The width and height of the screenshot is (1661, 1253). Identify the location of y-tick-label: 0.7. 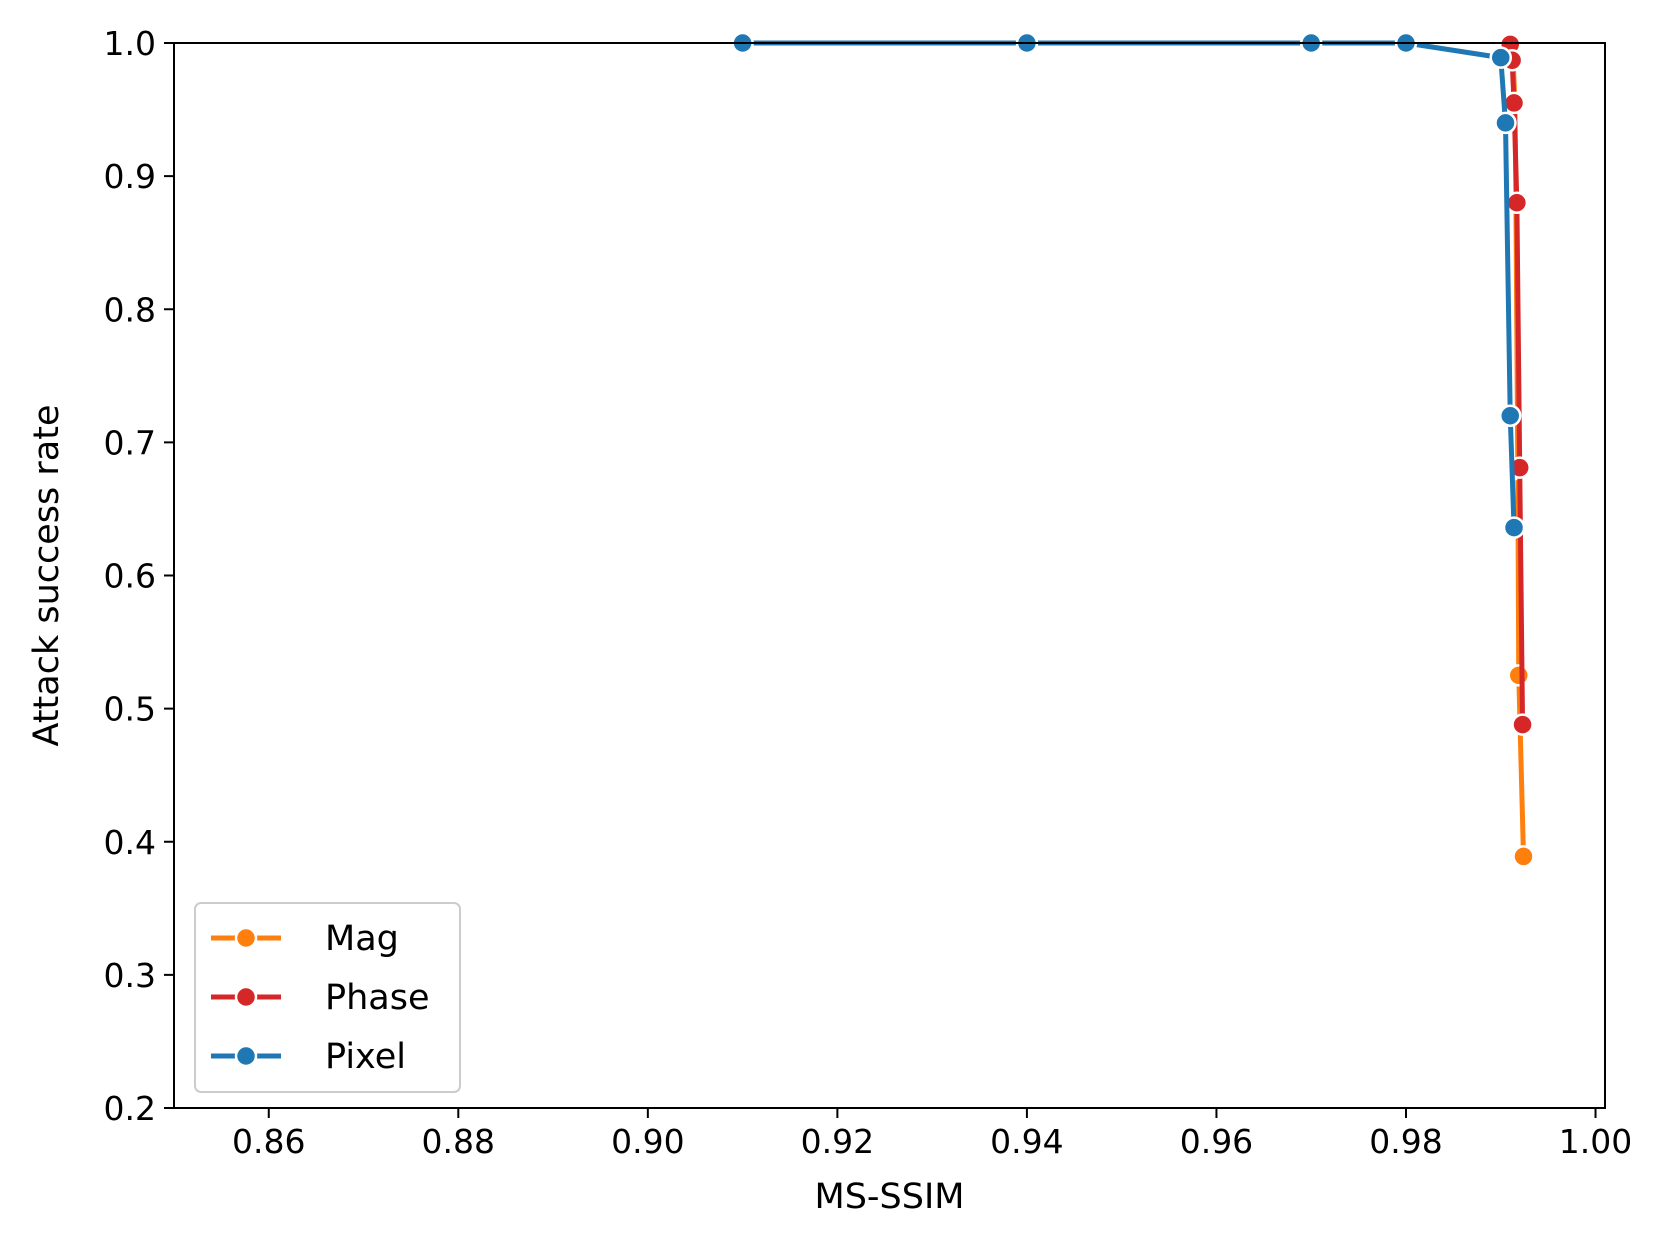
(130, 442).